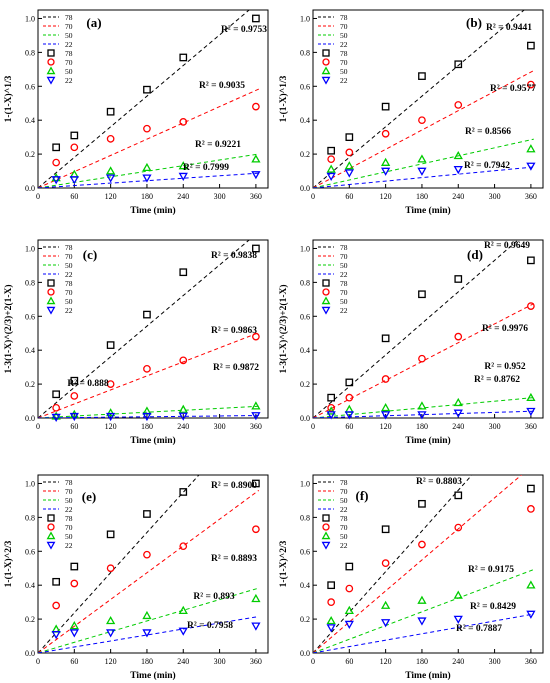 The height and width of the screenshot is (683, 550). Describe the element at coordinates (504, 367) in the screenshot. I see `r2-annotation-50: R² = 0.952` at that location.